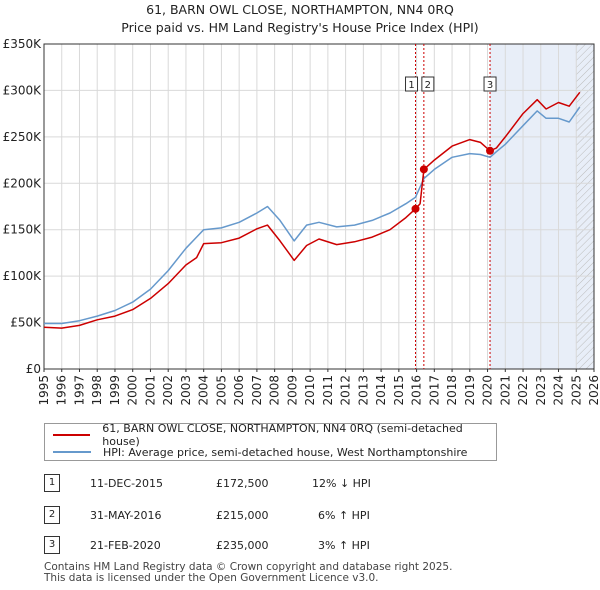 The image size is (600, 590). I want to click on transaction-number-label: 3, so click(490, 85).